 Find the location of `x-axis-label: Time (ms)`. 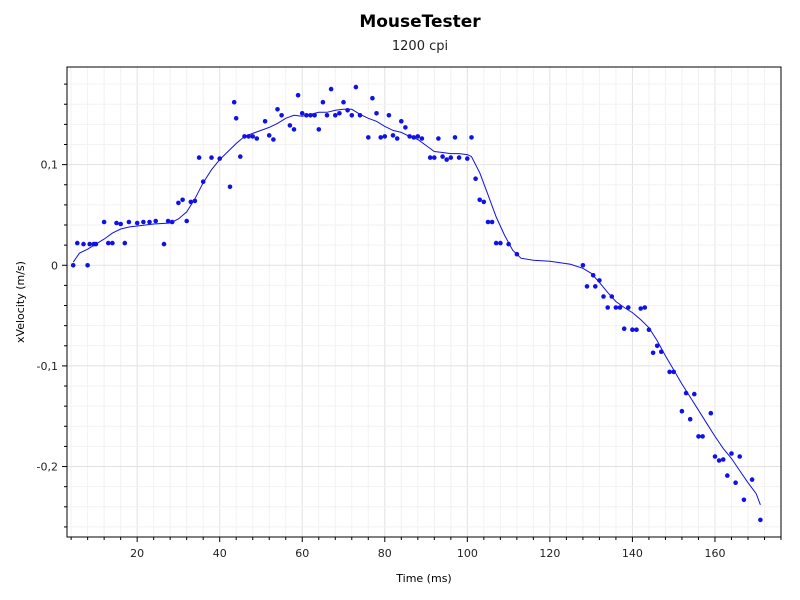

x-axis-label: Time (ms) is located at coordinates (423, 578).